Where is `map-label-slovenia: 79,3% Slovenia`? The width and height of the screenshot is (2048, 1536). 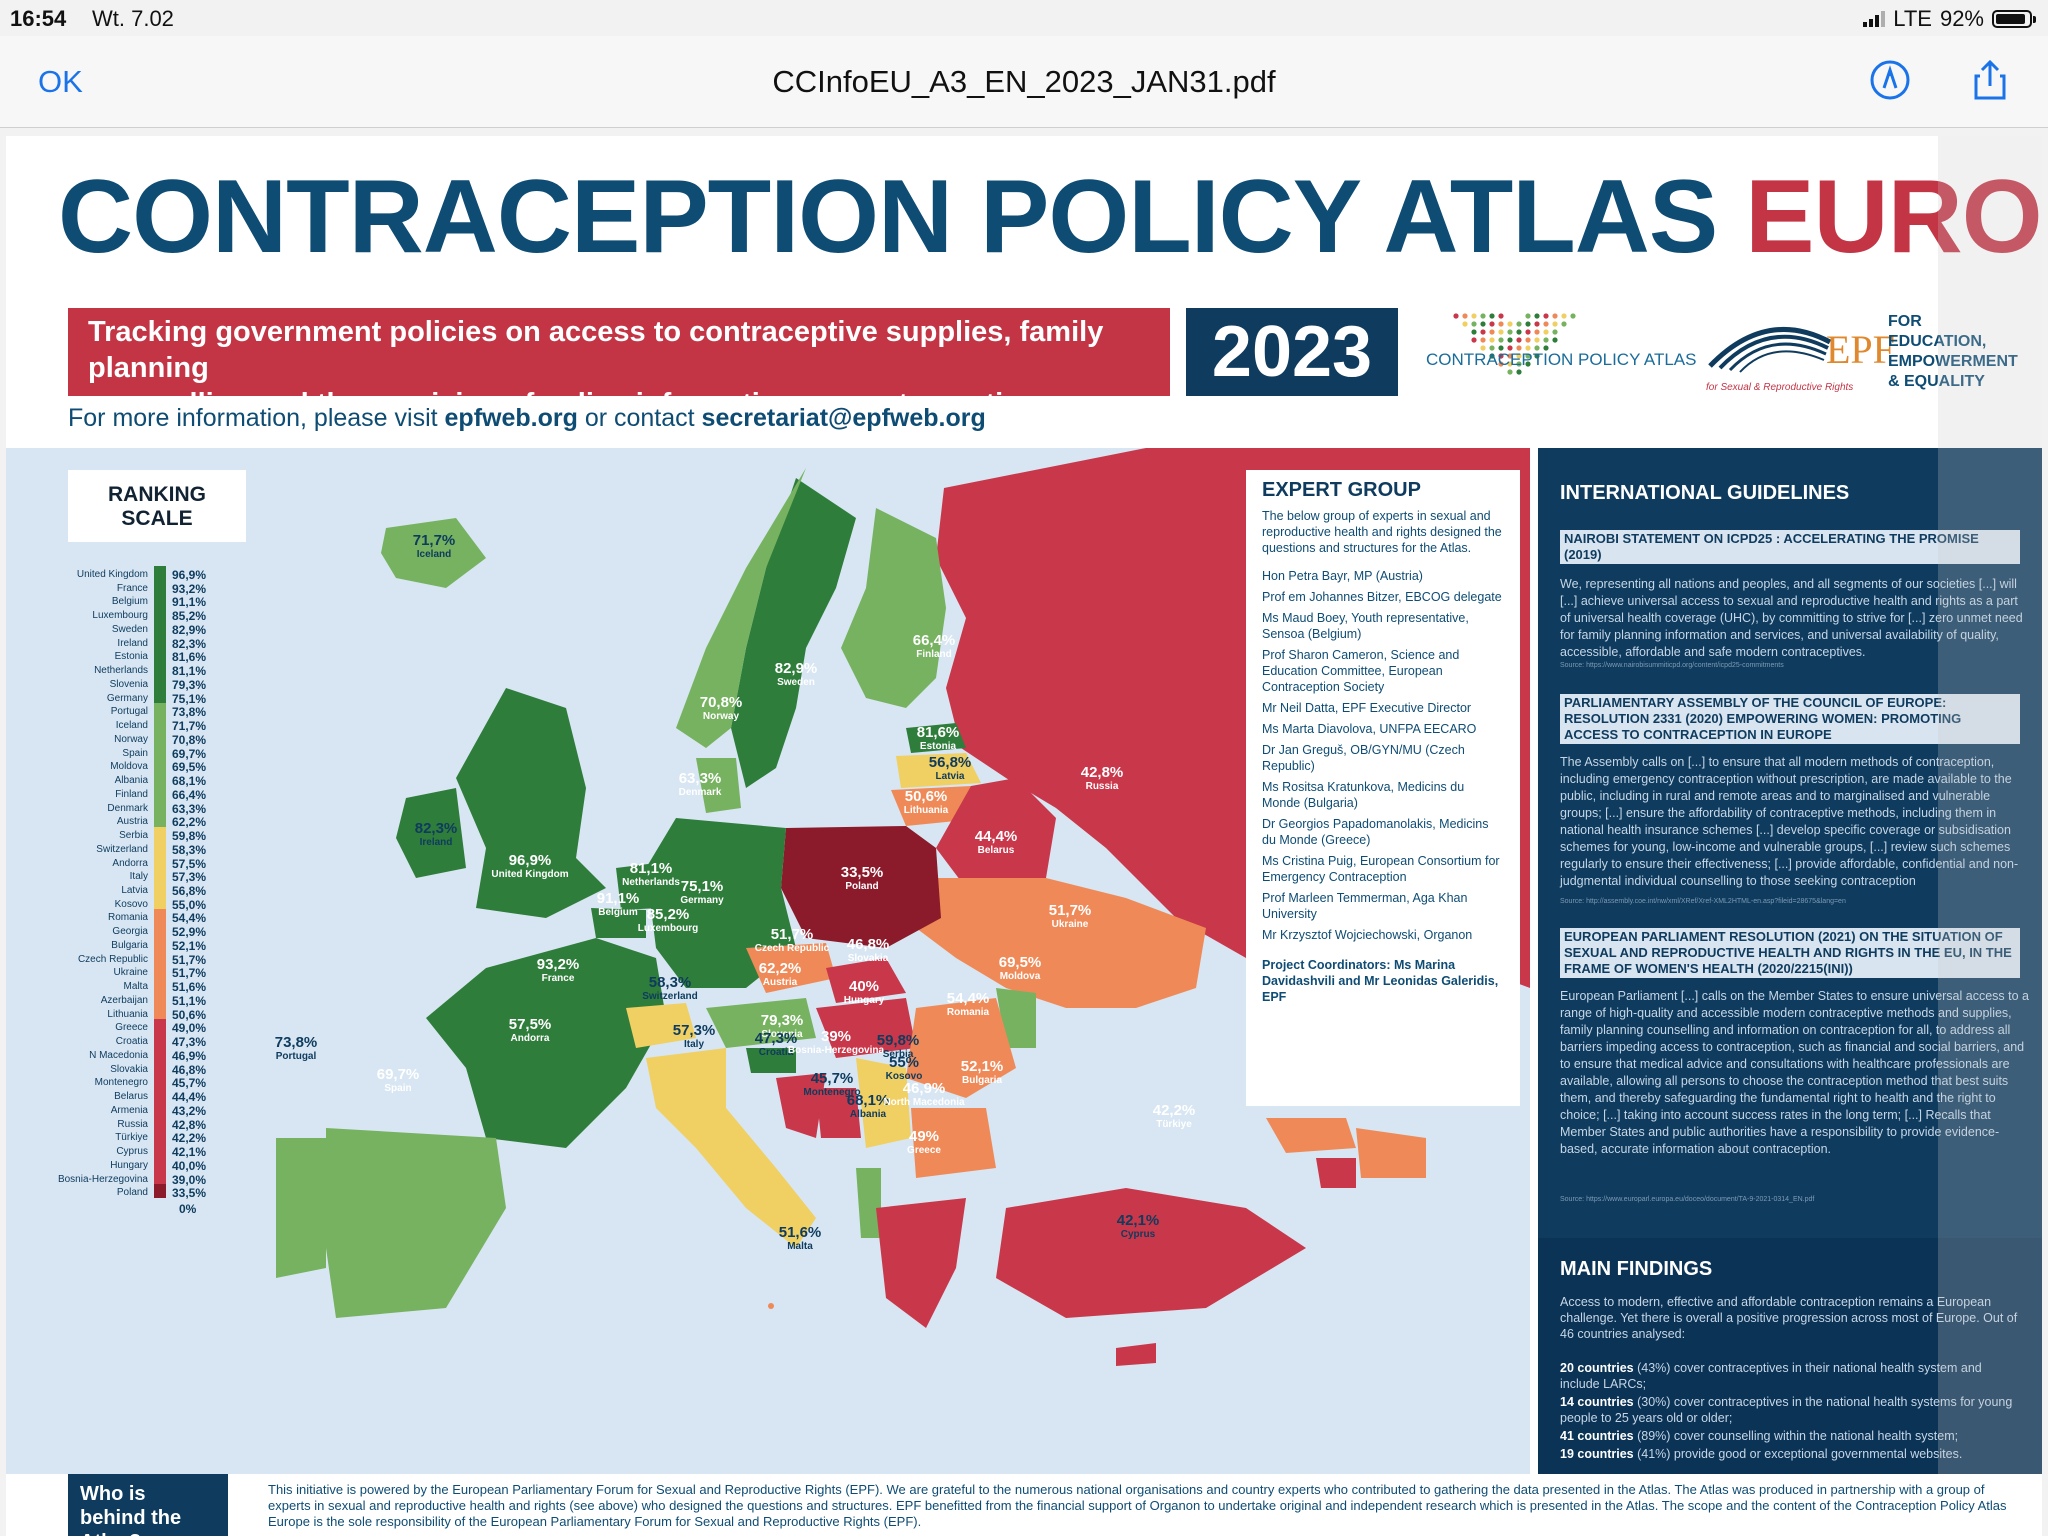
map-label-slovenia: 79,3% Slovenia is located at coordinates (782, 1027).